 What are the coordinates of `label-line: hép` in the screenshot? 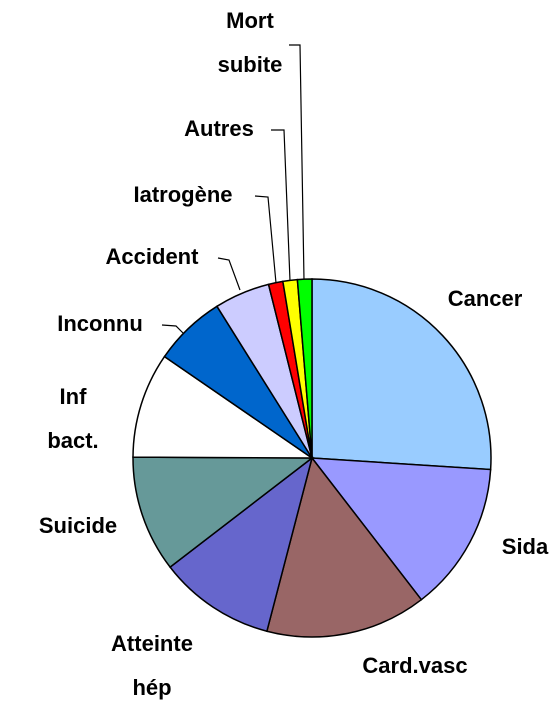 It's located at (151, 687).